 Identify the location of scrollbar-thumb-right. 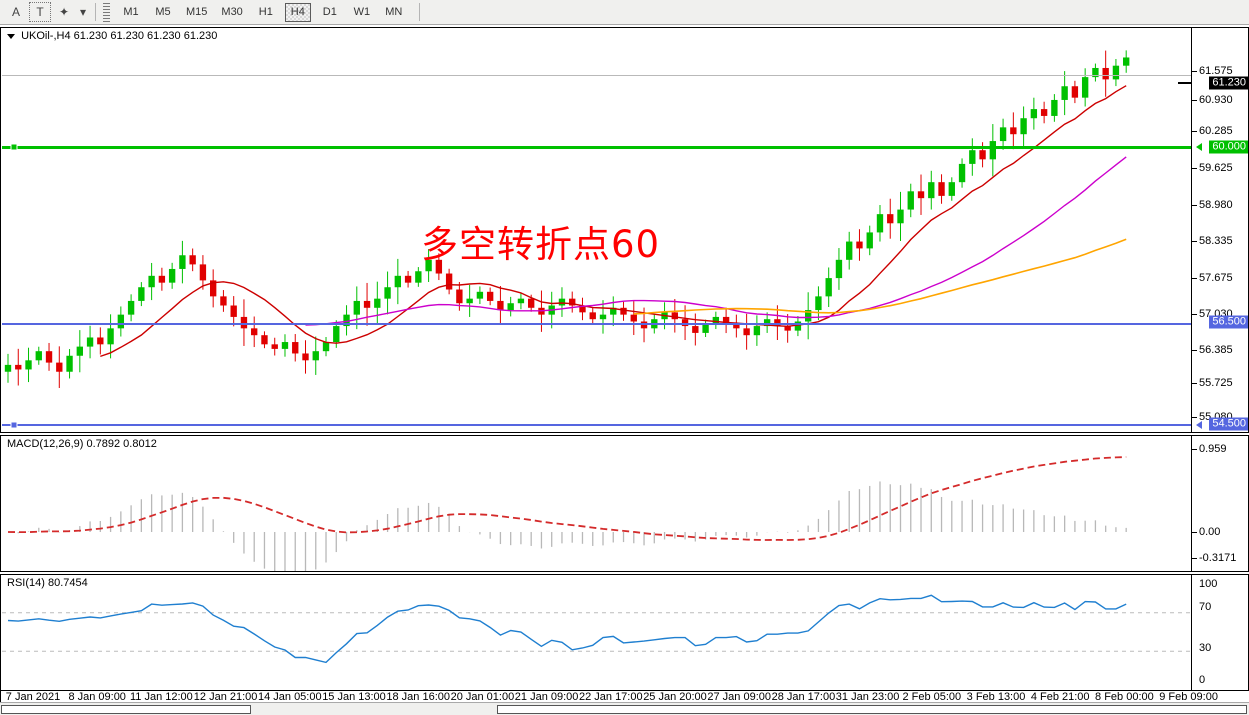
(872, 709).